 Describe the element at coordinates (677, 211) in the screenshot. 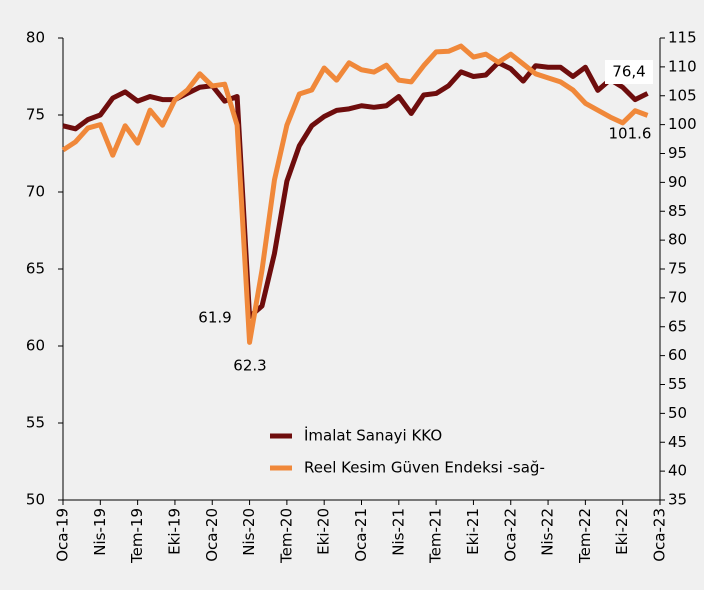

I see `y2-tick-label: 85` at that location.